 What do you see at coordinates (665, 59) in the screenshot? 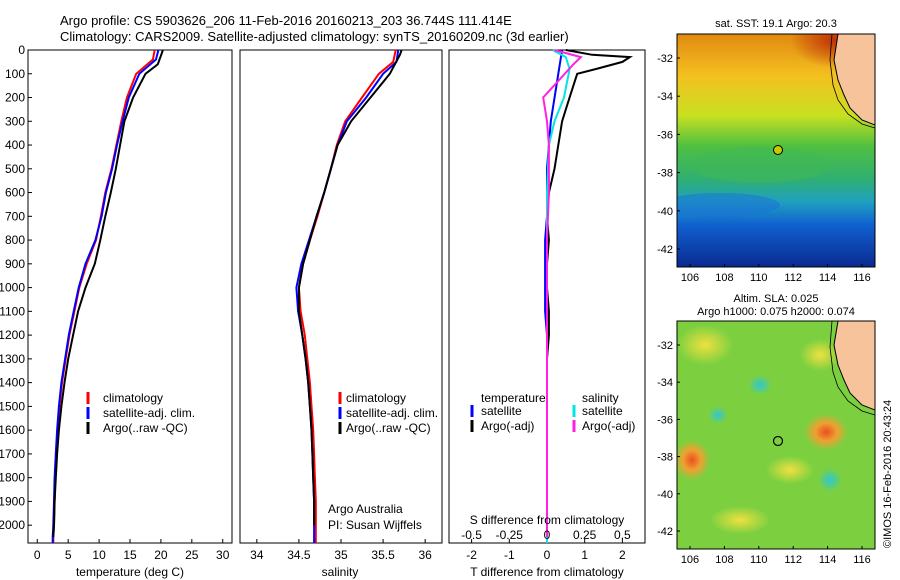
I see `map-lat-tick-label: -32` at bounding box center [665, 59].